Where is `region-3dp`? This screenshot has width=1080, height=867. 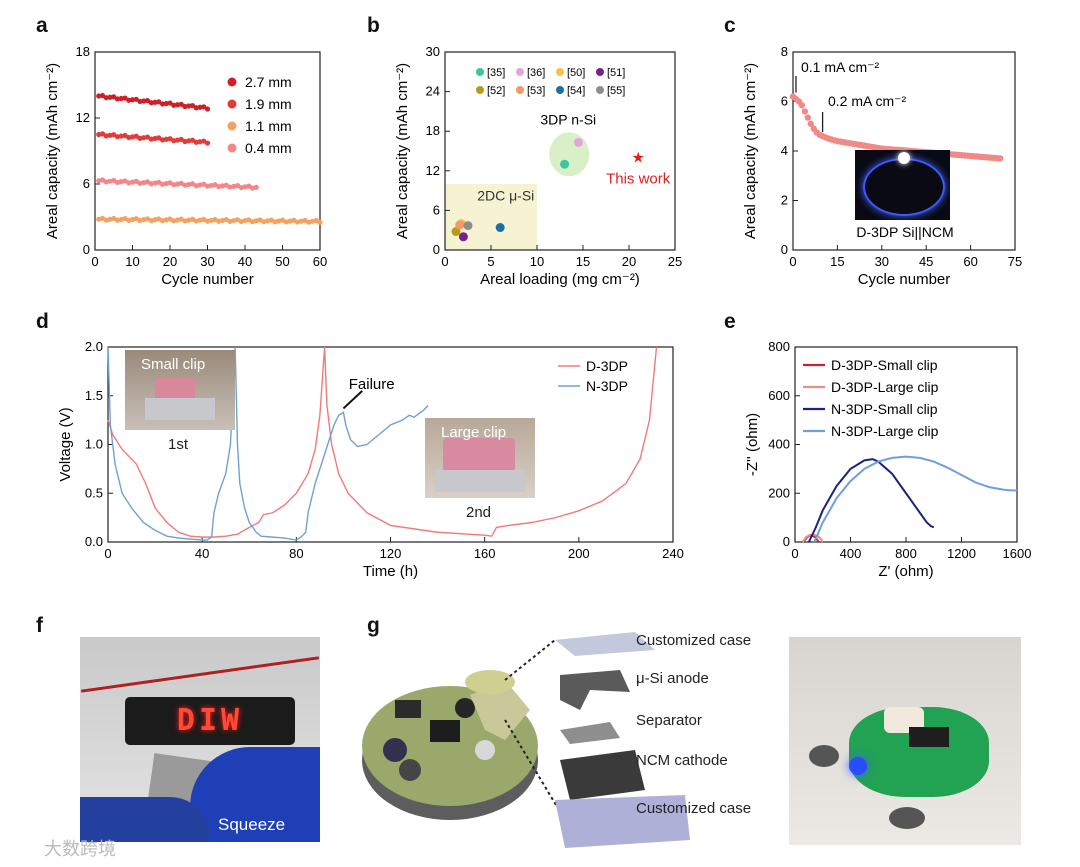 region-3dp is located at coordinates (569, 154).